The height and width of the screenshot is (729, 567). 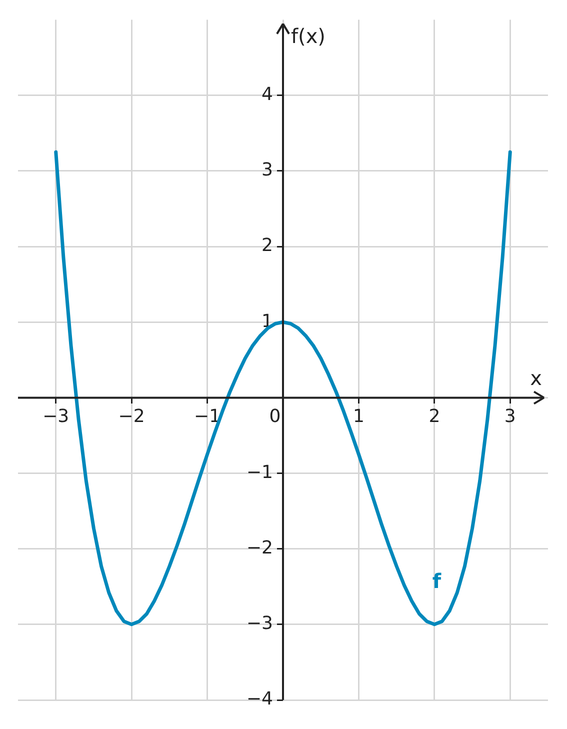 What do you see at coordinates (207, 417) in the screenshot?
I see `x-tick-label: −1` at bounding box center [207, 417].